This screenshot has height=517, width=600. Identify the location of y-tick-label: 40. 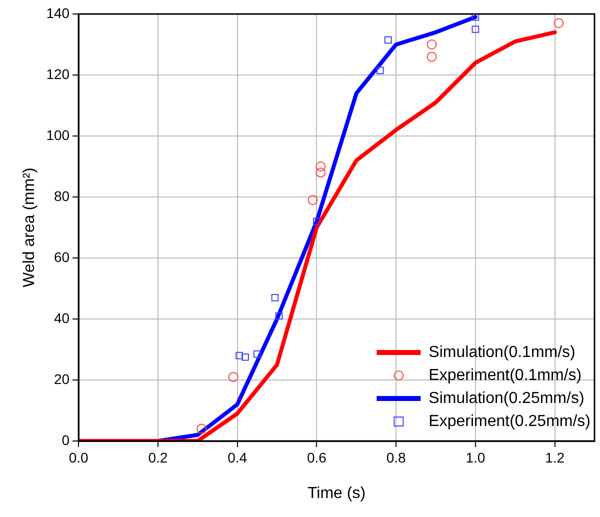
(62, 318).